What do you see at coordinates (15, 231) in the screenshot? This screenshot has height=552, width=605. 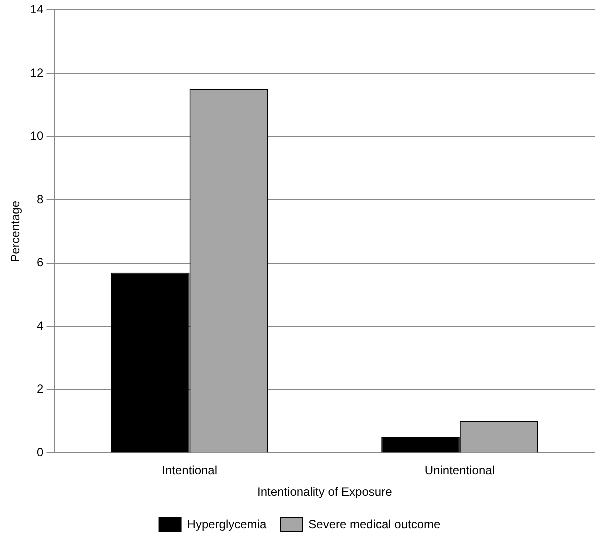 I see `y-axis-title: Percentage` at bounding box center [15, 231].